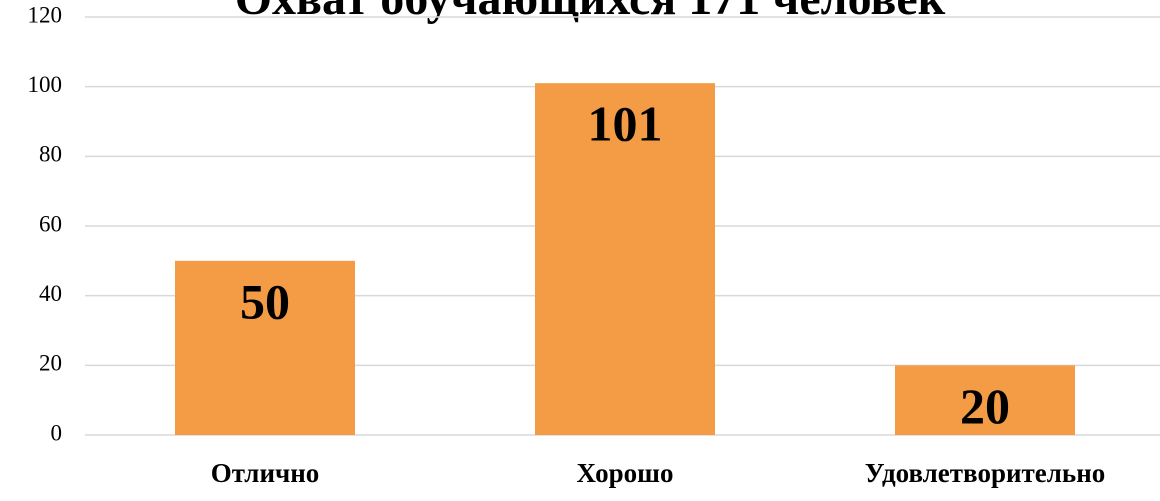 The image size is (1160, 501). I want to click on data-label: 50, so click(265, 301).